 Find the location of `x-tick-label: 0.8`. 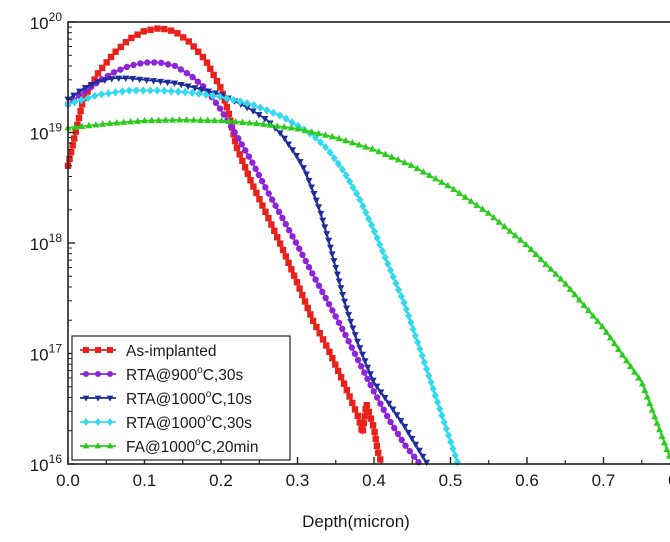

x-tick-label: 0.8 is located at coordinates (669, 480).